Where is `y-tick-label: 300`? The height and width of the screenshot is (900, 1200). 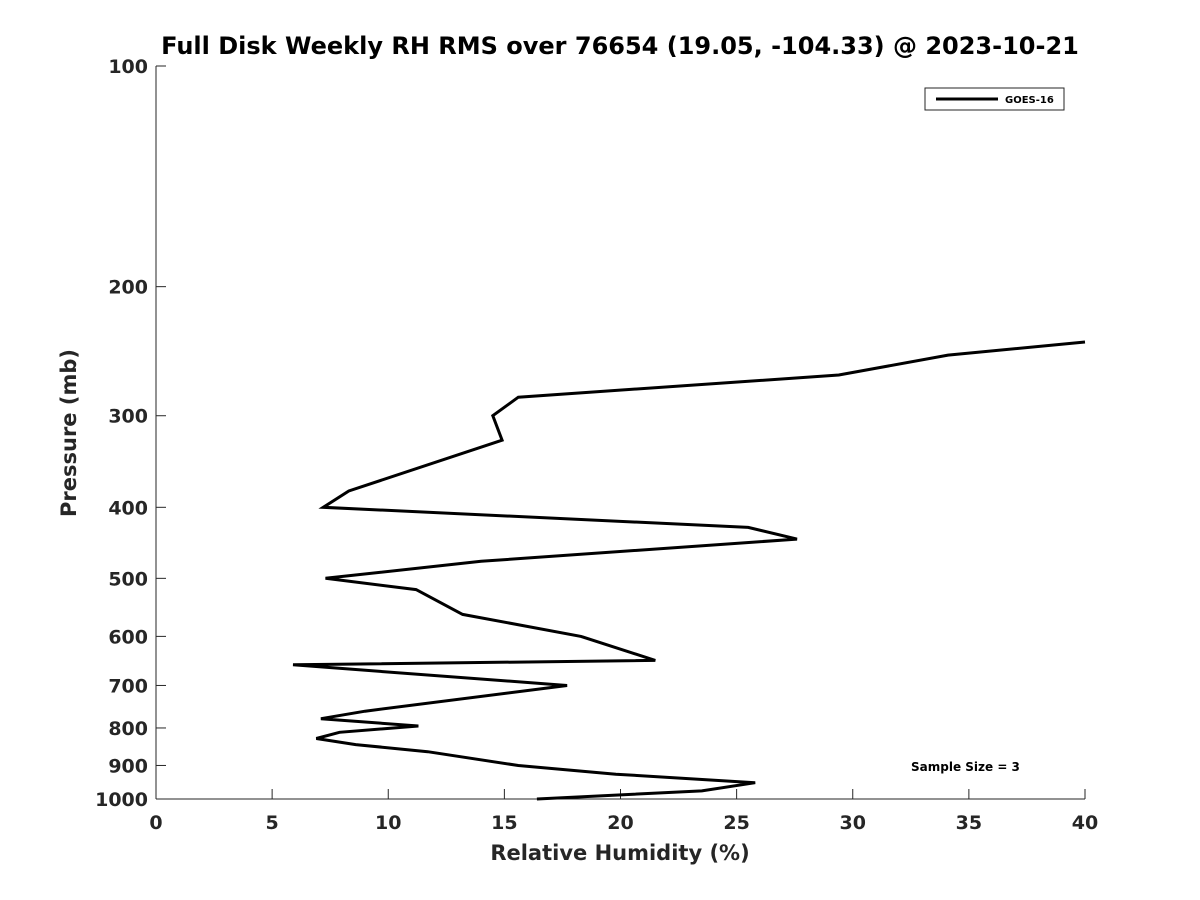
y-tick-label: 300 is located at coordinates (128, 417).